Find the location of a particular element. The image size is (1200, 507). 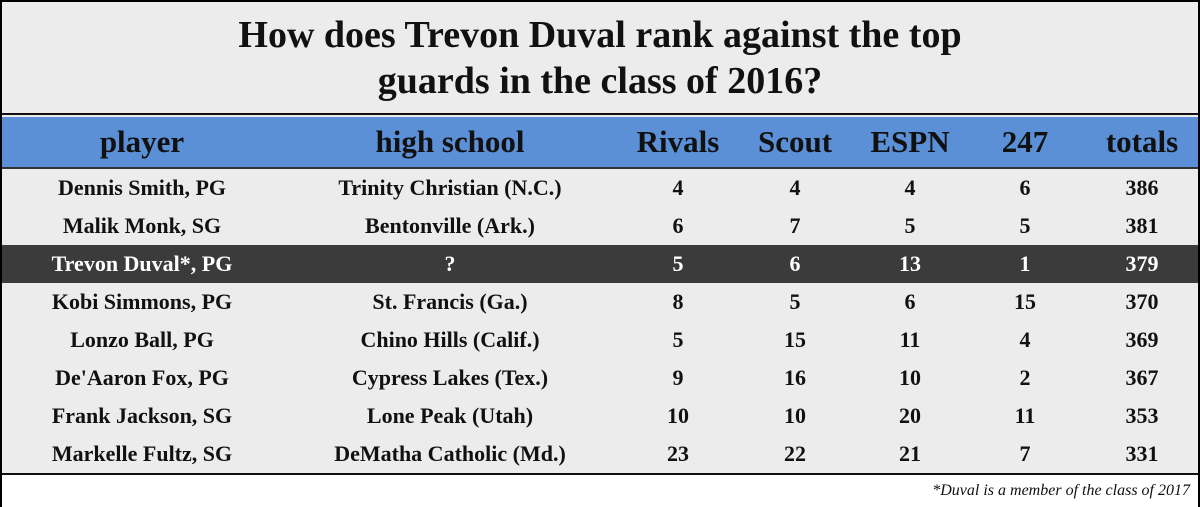

cell: De'Aaron Fox, PG is located at coordinates (142, 377).